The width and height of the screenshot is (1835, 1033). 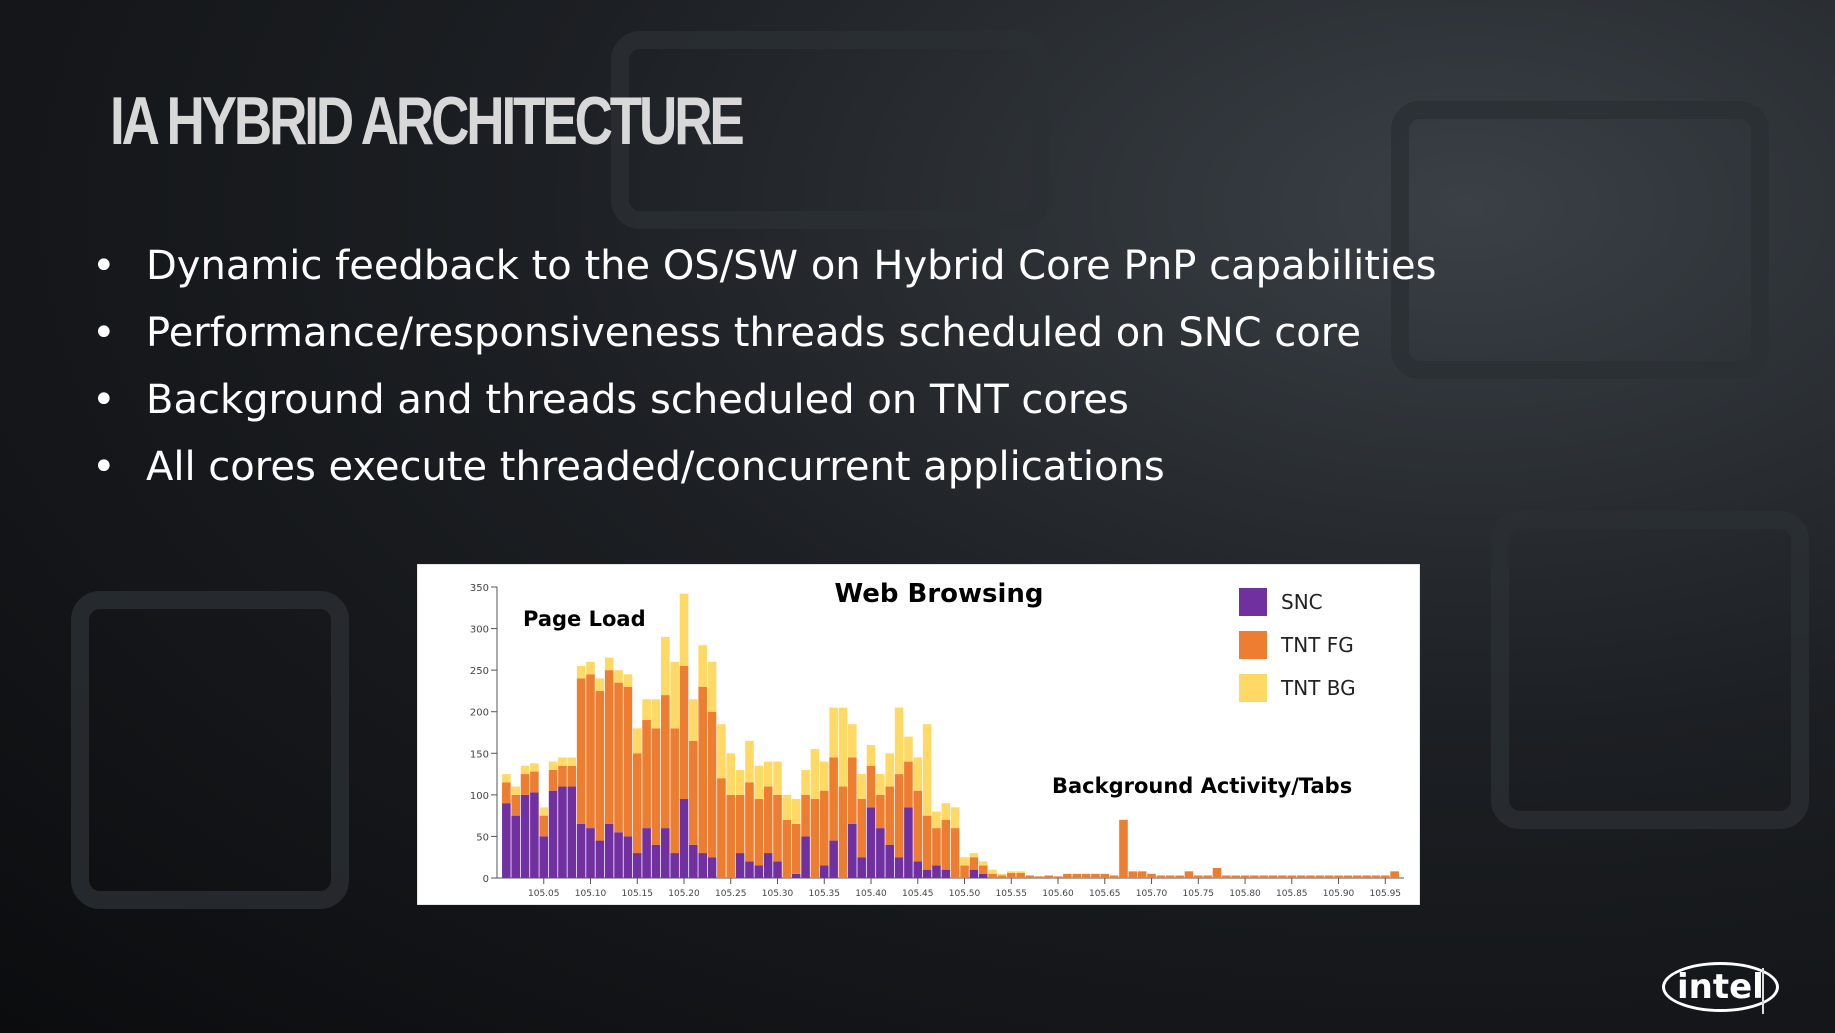 I want to click on y-tick-label: 0, so click(x=486, y=879).